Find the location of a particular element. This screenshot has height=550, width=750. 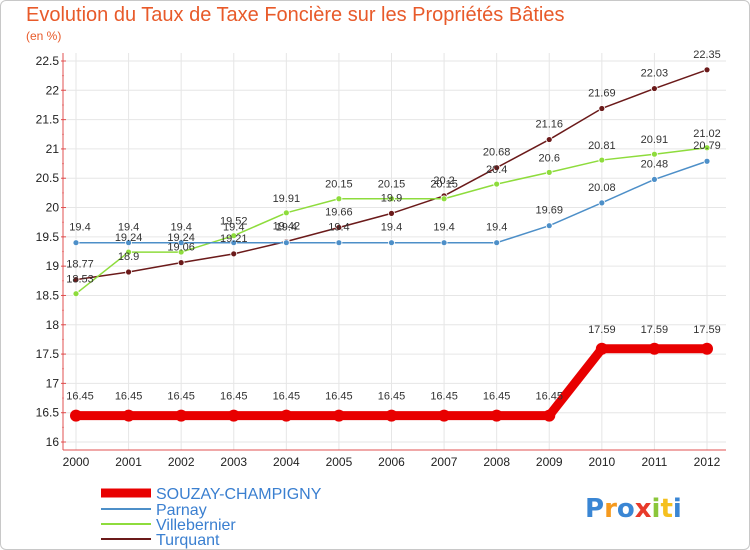

y-tick-label: 17 is located at coordinates (53, 383).